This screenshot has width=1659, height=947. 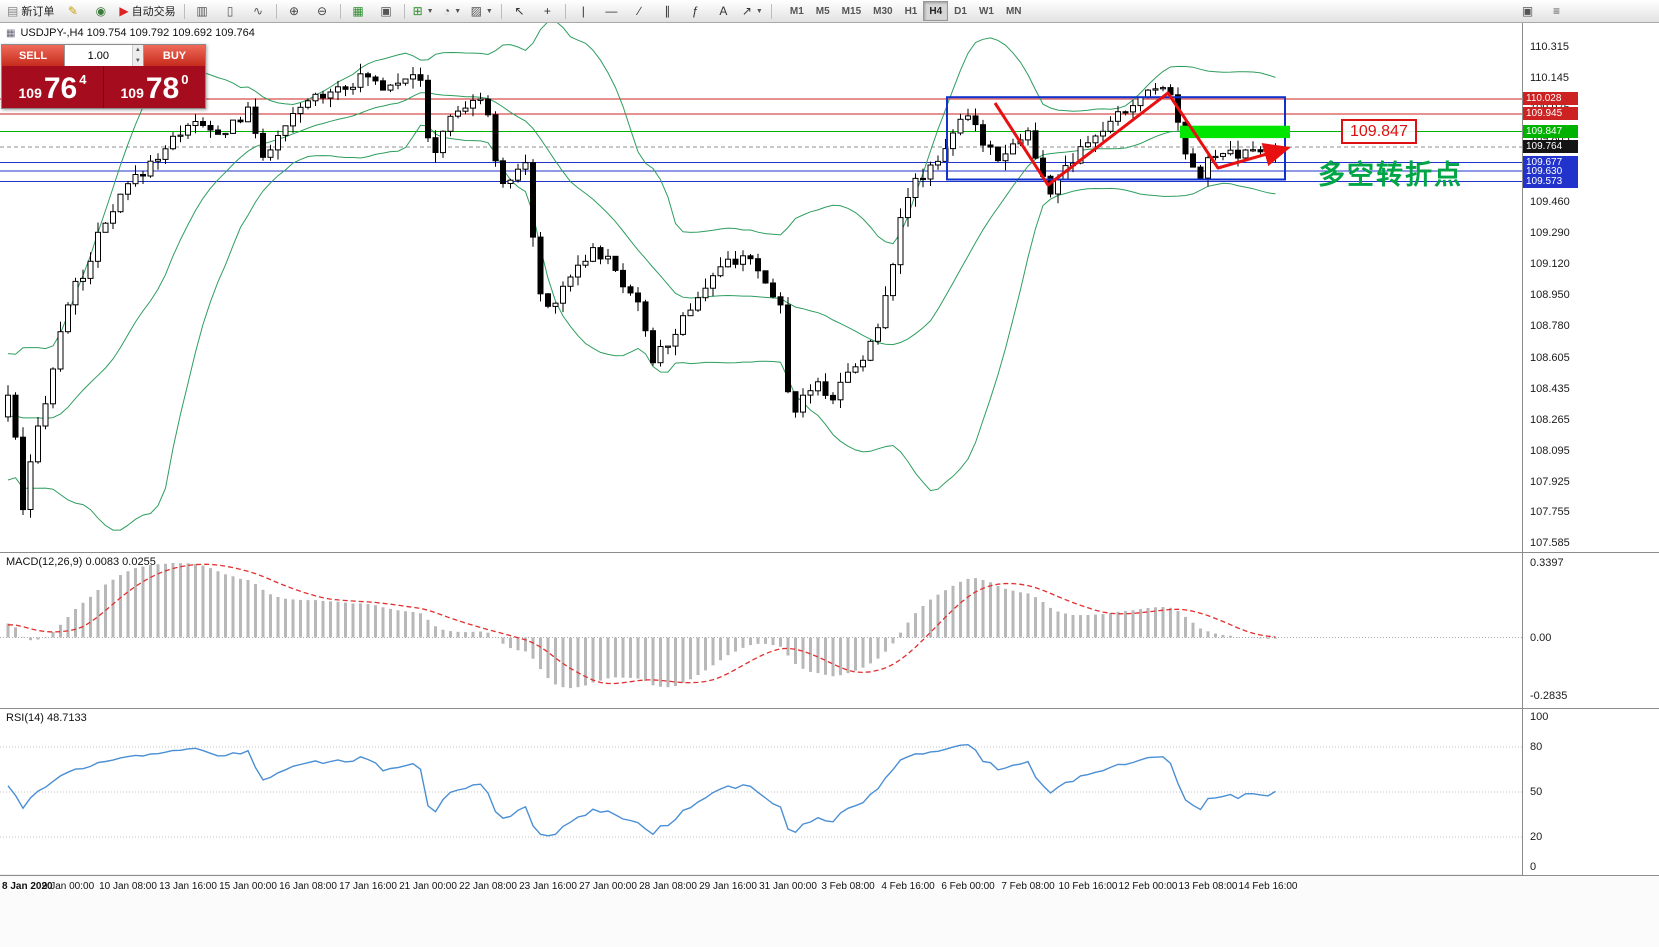 What do you see at coordinates (98, 55) in the screenshot?
I see `volume-input` at bounding box center [98, 55].